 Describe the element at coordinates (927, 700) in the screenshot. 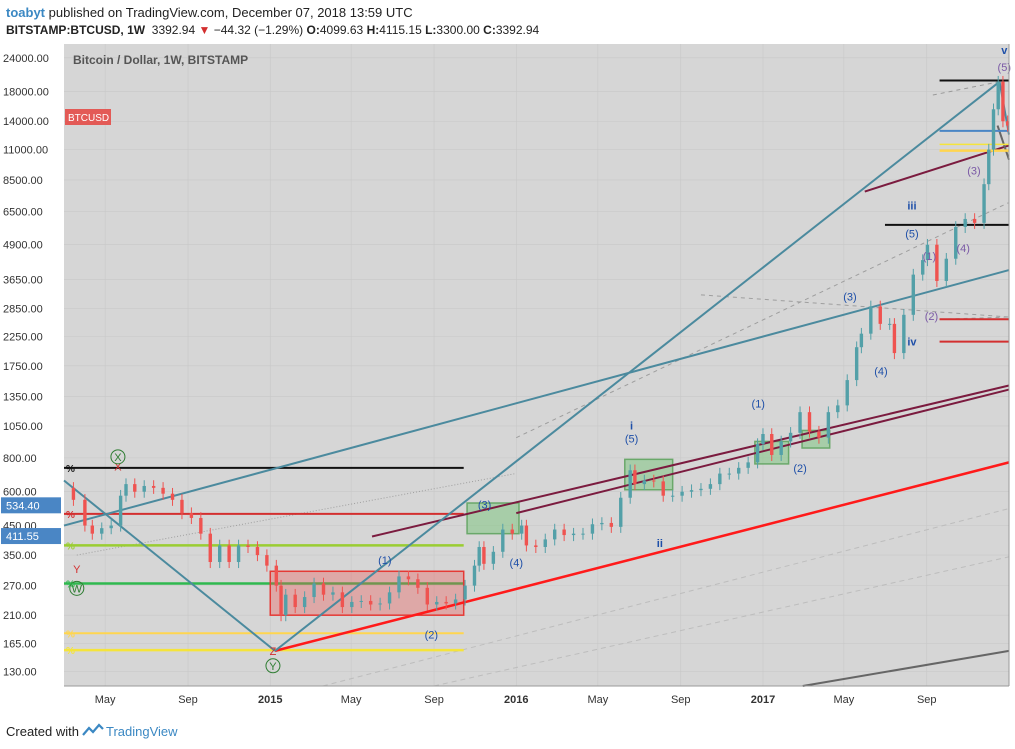

I see `time-tick-label: Sep` at that location.